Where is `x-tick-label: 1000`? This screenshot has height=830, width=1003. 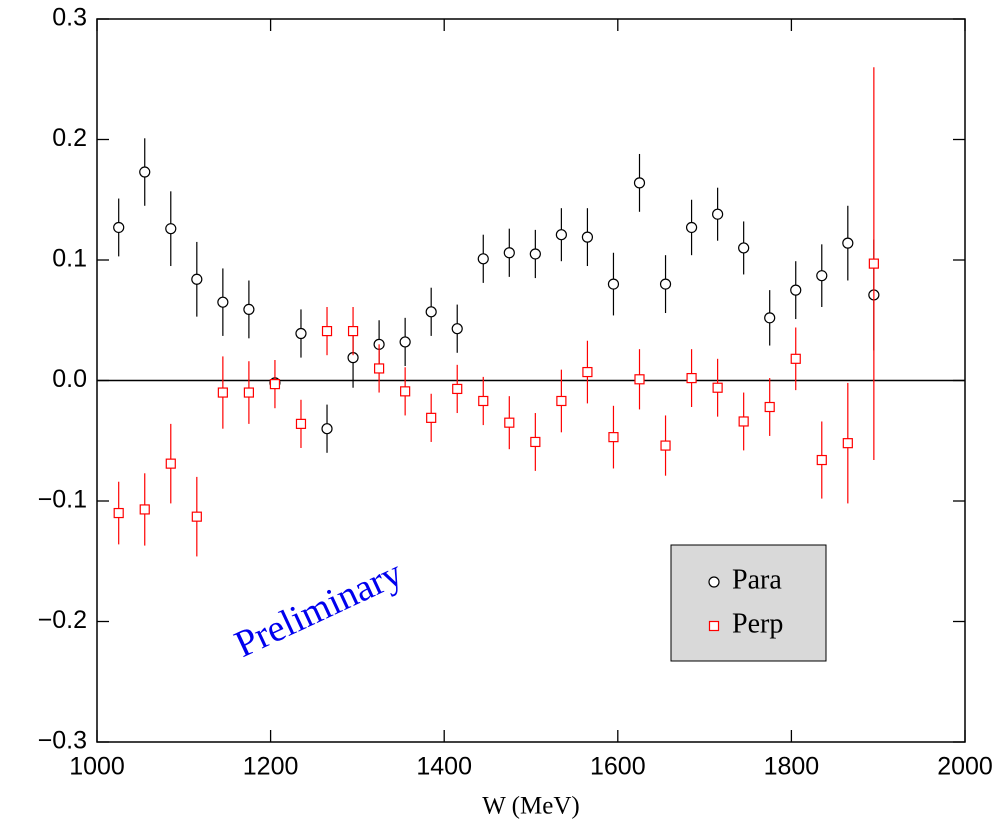 x-tick-label: 1000 is located at coordinates (97, 767).